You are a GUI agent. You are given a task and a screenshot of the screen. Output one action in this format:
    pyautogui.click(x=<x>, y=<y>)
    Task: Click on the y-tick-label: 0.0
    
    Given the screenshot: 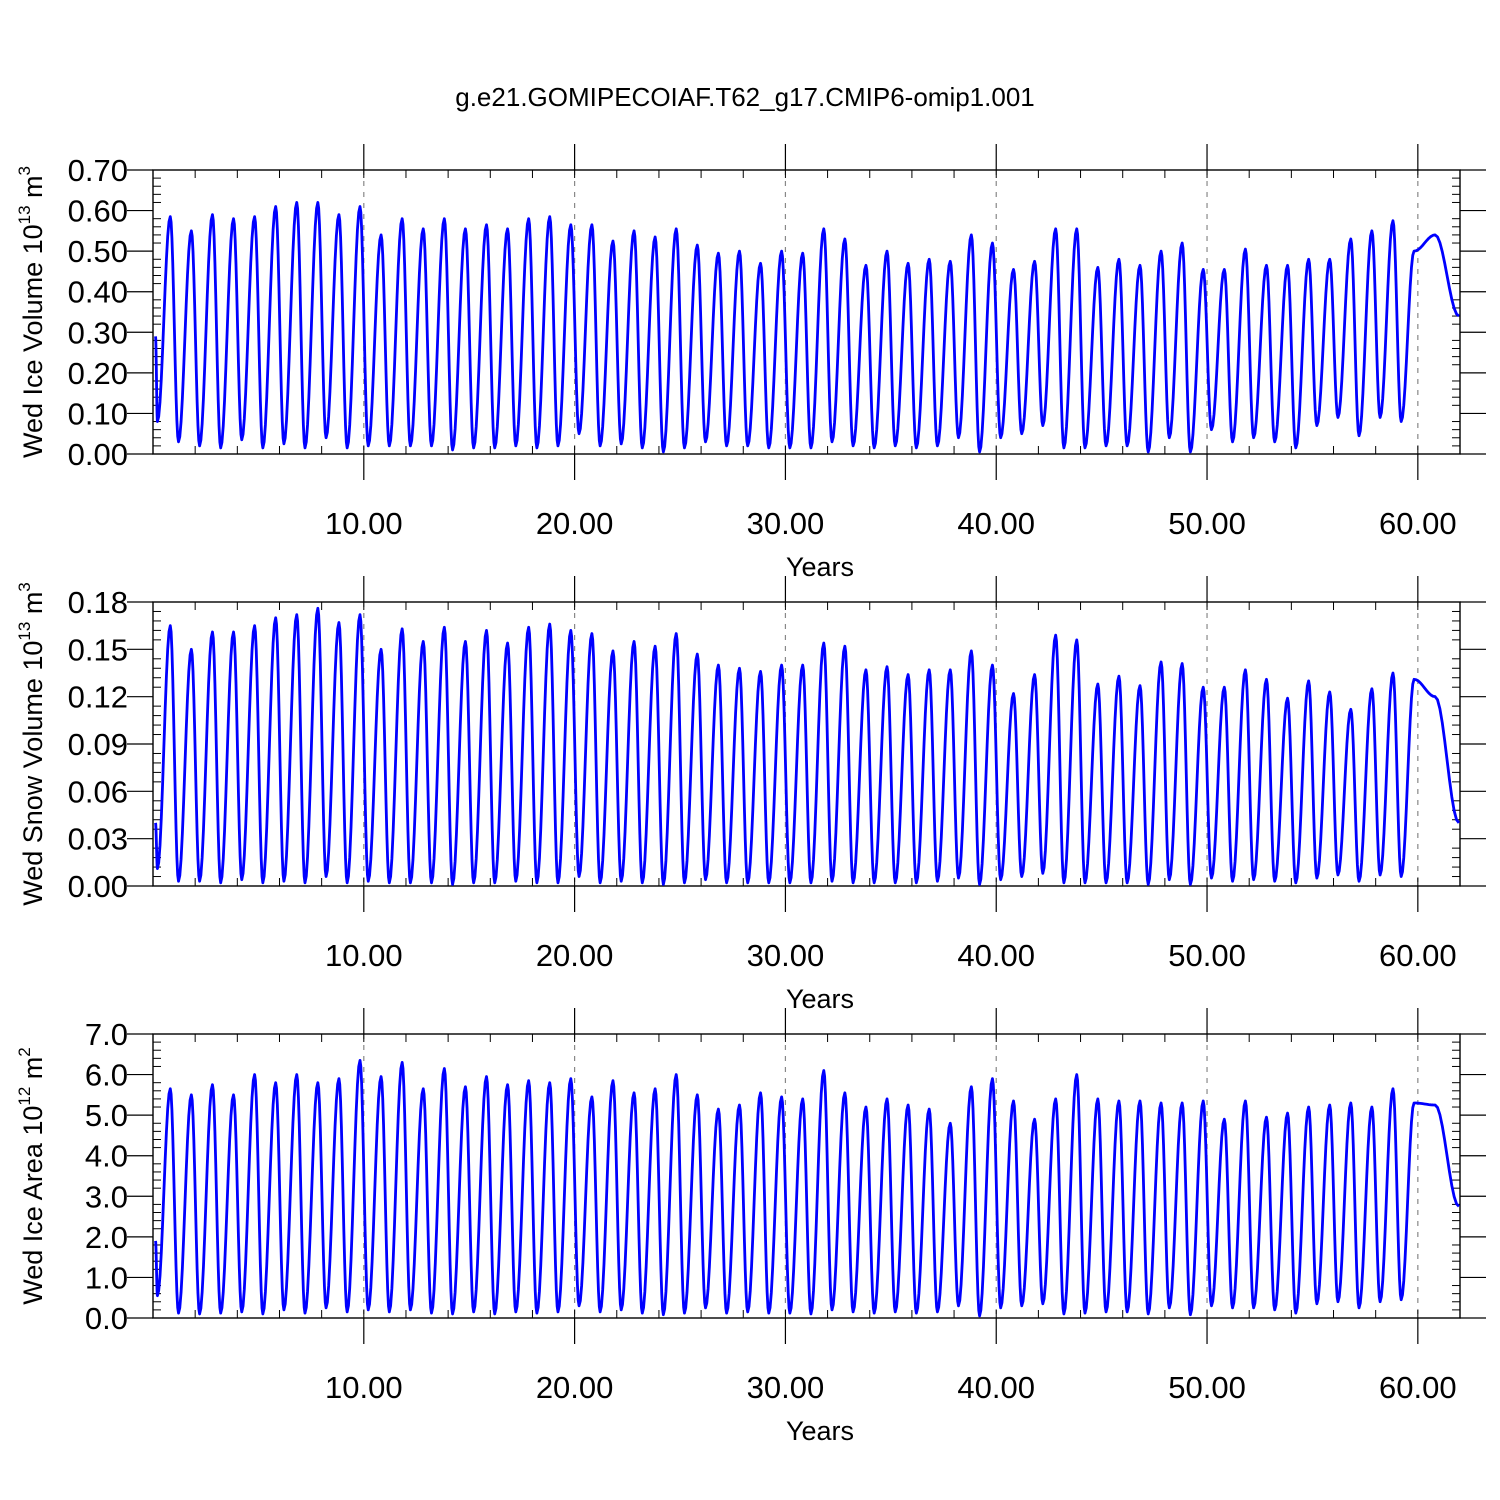 What is the action you would take?
    pyautogui.click(x=106, y=1318)
    